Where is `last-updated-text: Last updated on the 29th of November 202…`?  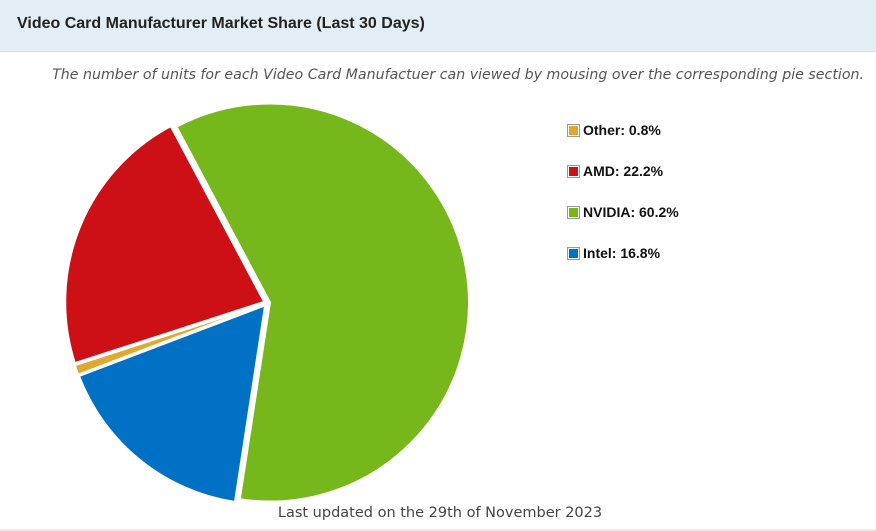 last-updated-text: Last updated on the 29th of November 202… is located at coordinates (440, 513).